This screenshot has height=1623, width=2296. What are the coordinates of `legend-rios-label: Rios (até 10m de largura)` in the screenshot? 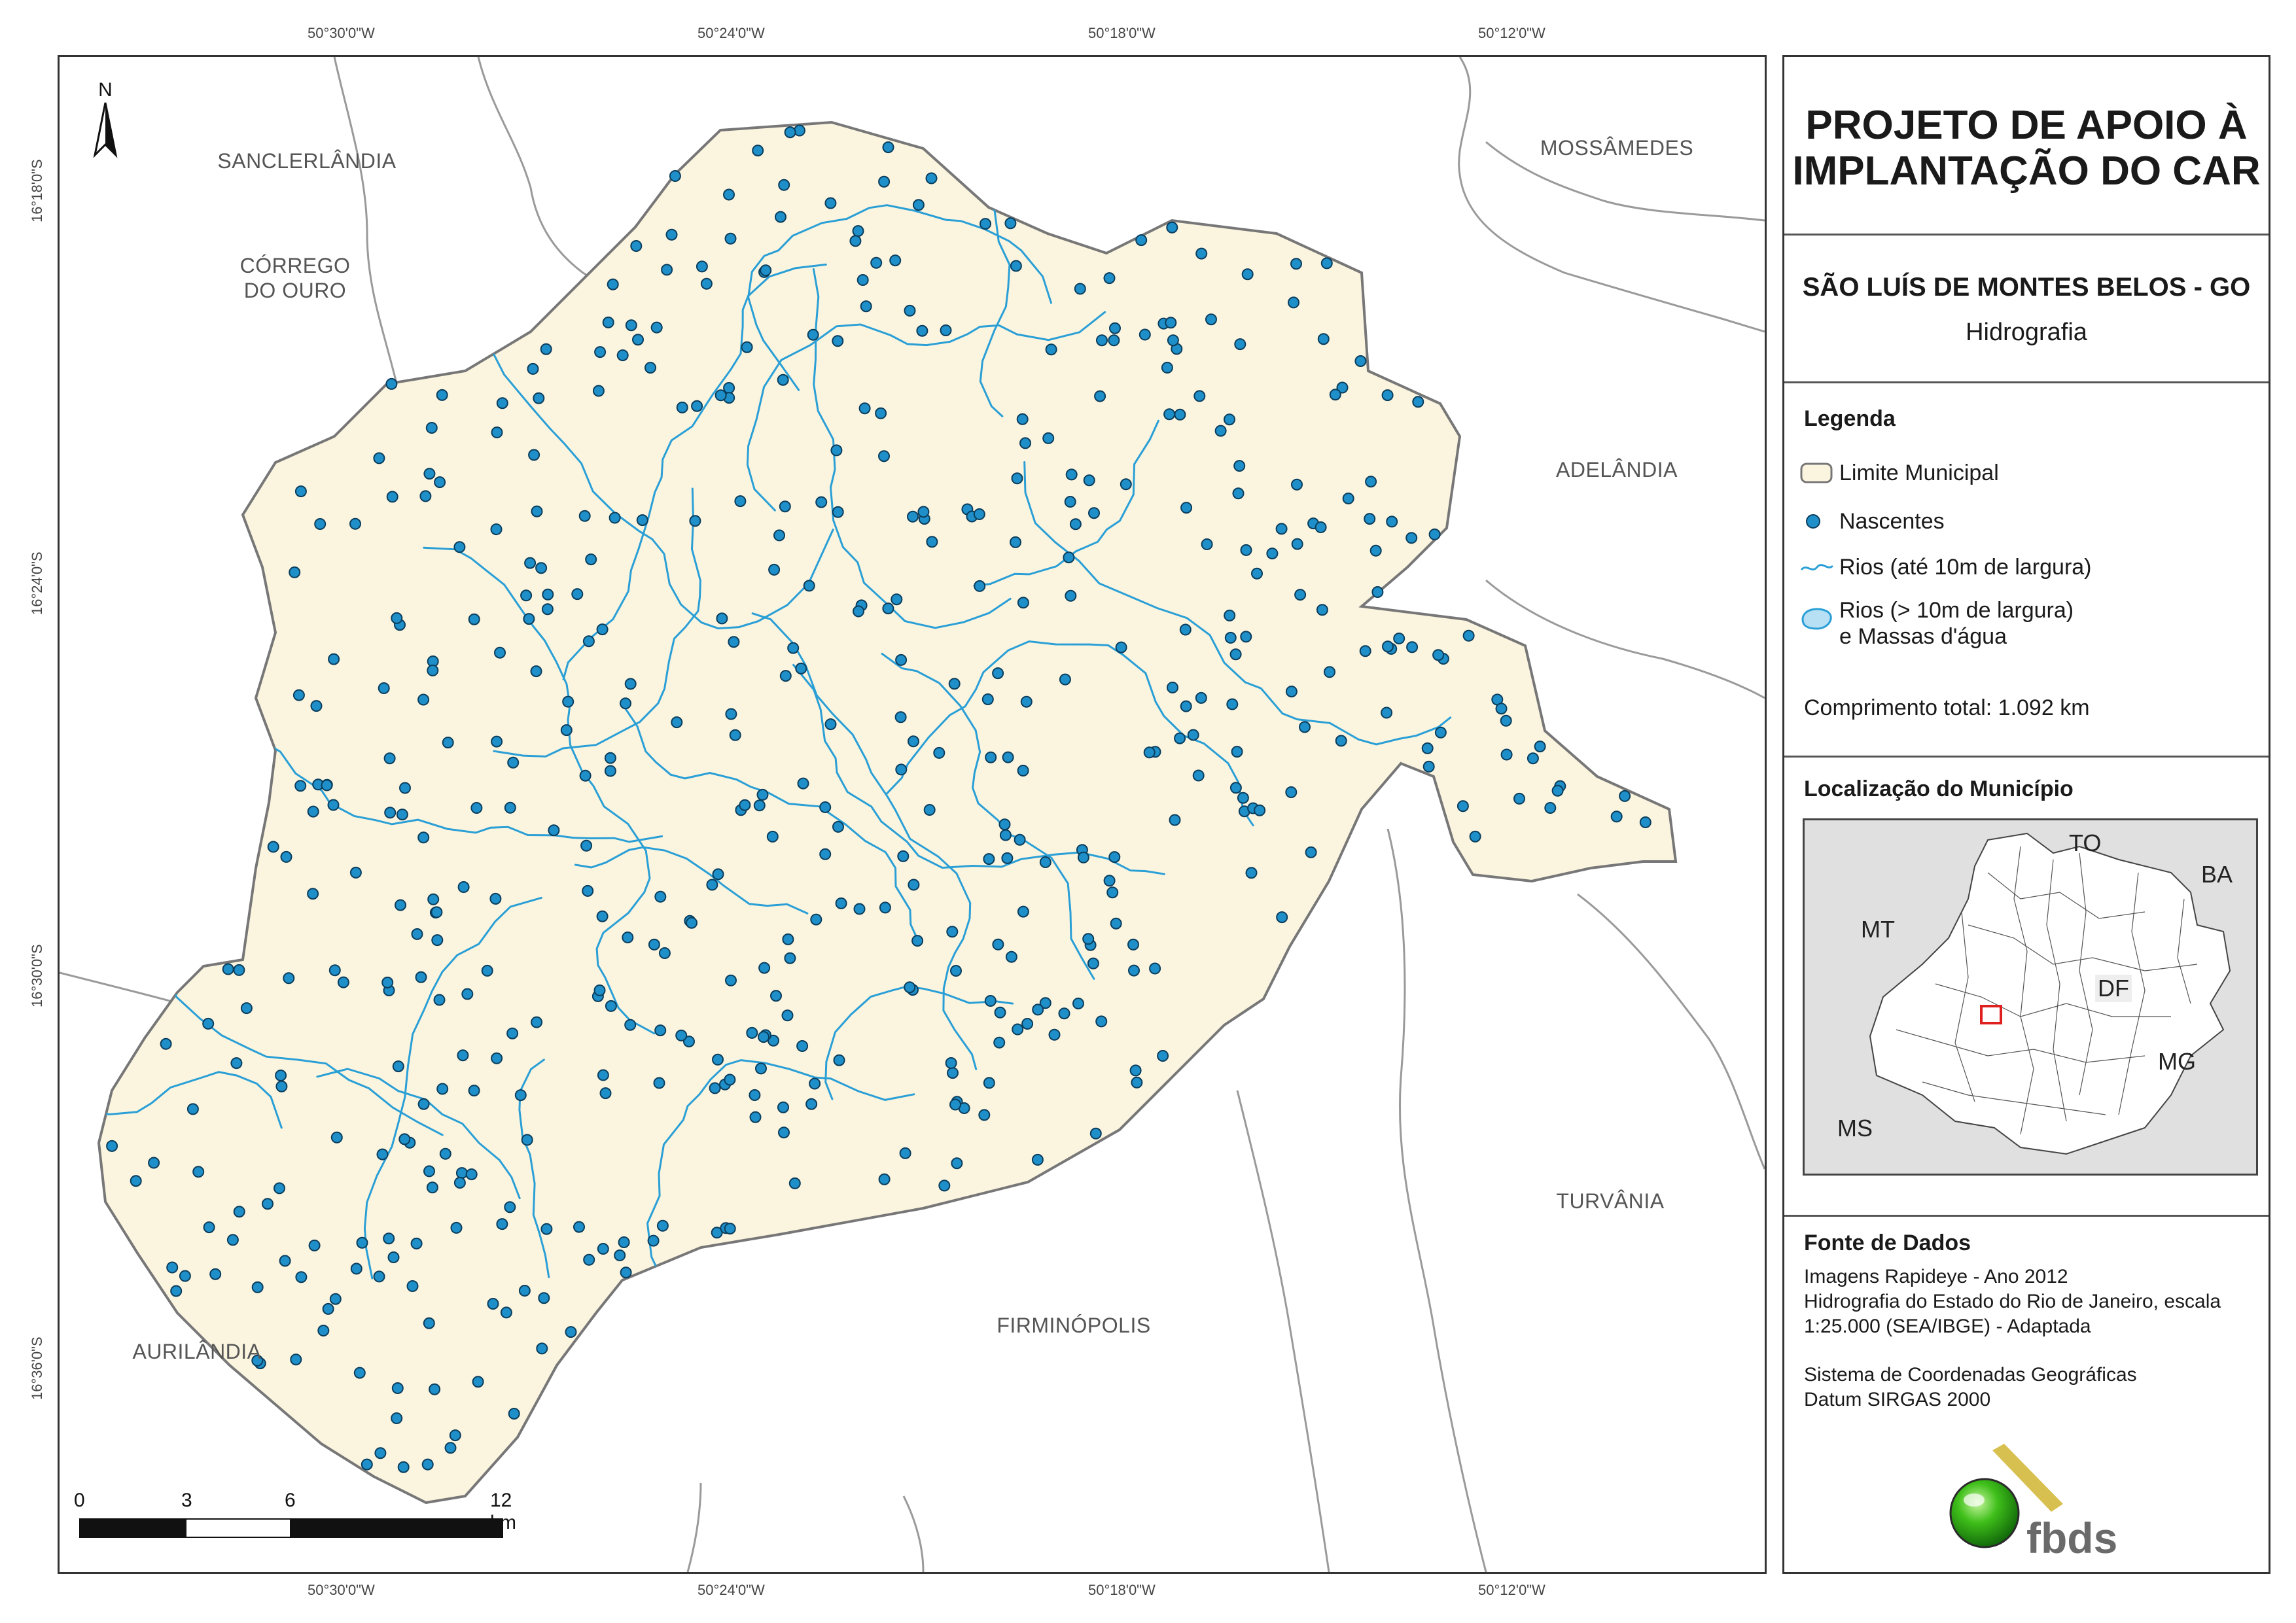 It's located at (1966, 568).